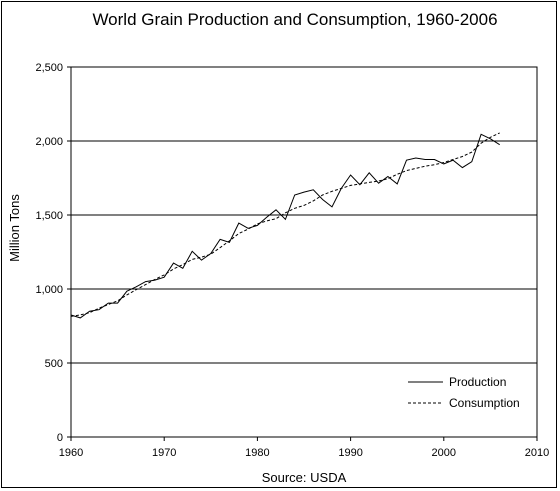 This screenshot has width=560, height=491. What do you see at coordinates (54, 364) in the screenshot?
I see `y-tick-label: 500` at bounding box center [54, 364].